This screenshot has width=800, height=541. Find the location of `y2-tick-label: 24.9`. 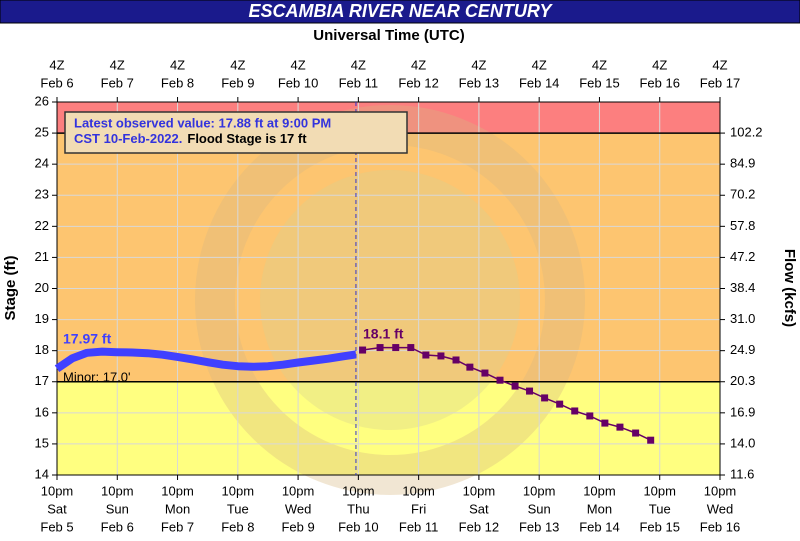

y2-tick-label: 24.9 is located at coordinates (742, 349).